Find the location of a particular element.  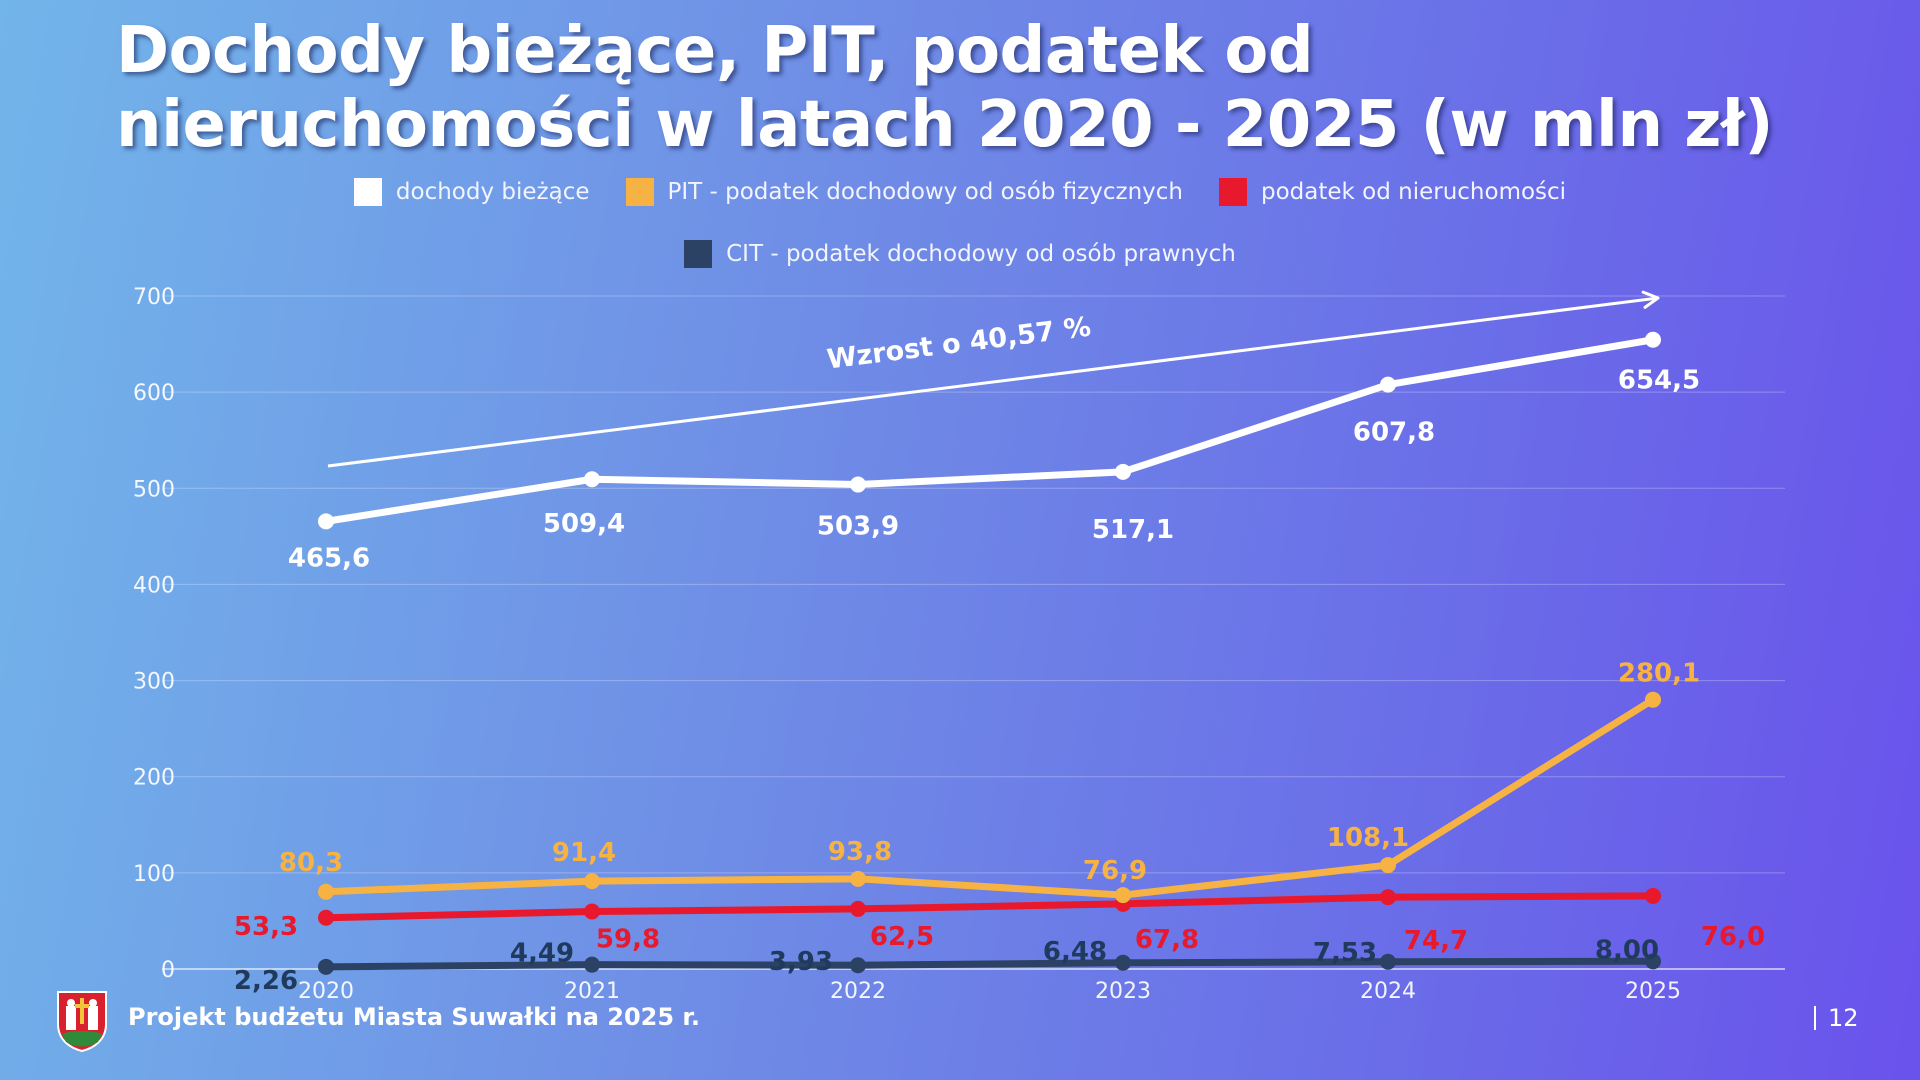

y-tick-label: 500 is located at coordinates (154, 489).